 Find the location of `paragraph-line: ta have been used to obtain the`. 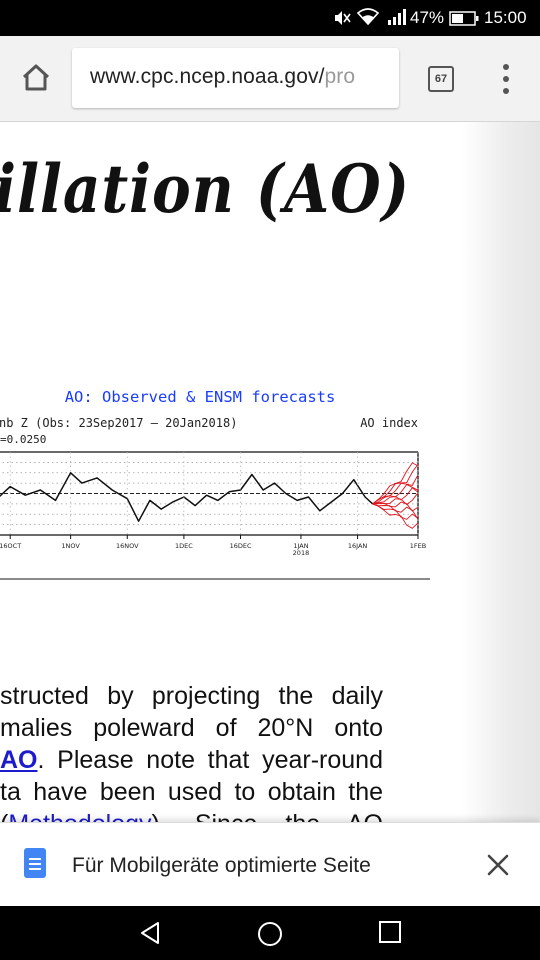

paragraph-line: ta have been used to obtain the is located at coordinates (191, 792).